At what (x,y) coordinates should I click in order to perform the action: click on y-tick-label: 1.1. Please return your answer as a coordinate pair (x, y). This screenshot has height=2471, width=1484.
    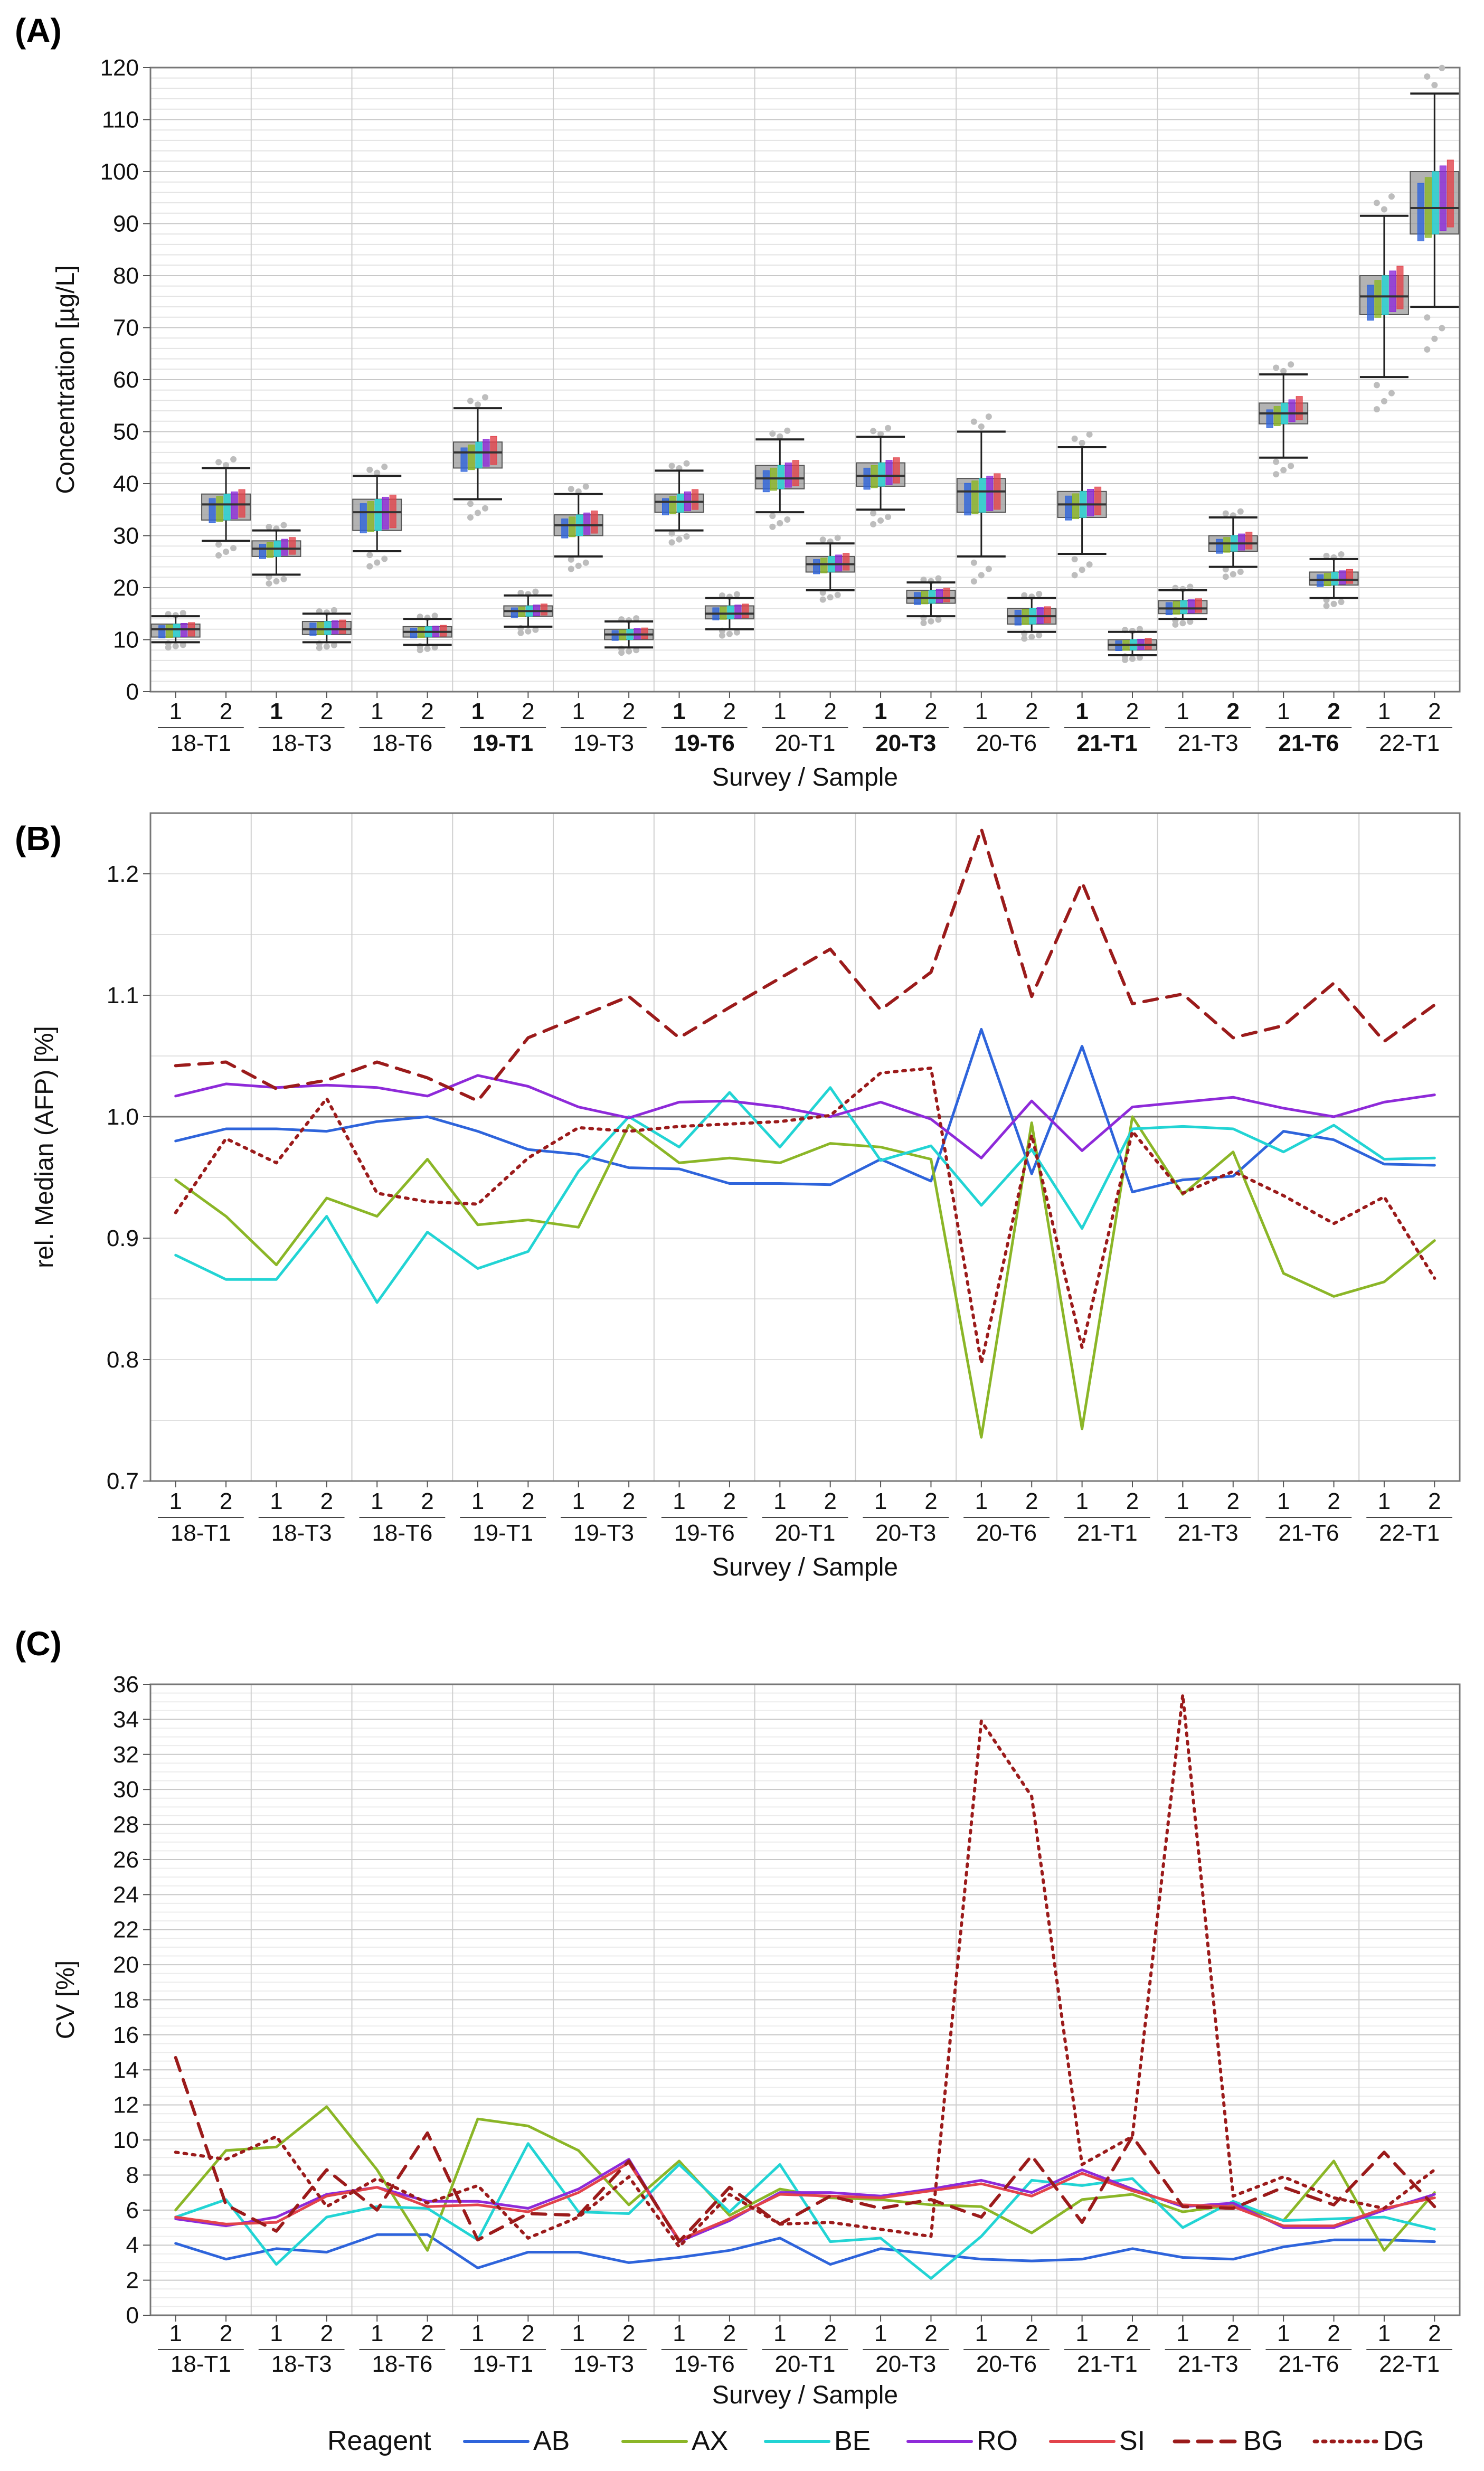
    Looking at the image, I should click on (123, 995).